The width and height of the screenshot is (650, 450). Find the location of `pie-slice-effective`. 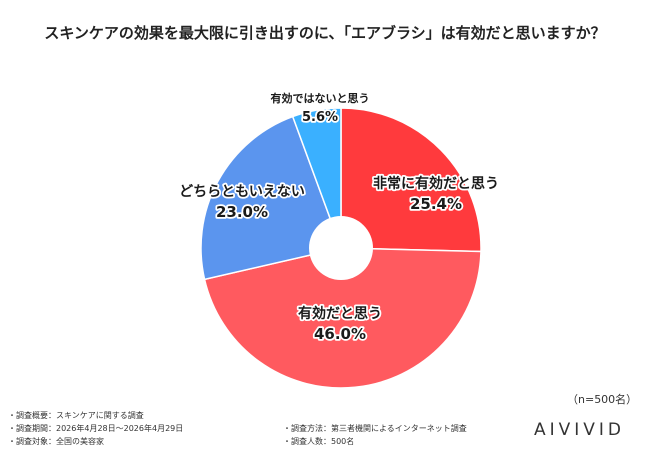

pie-slice-effective is located at coordinates (342, 318).